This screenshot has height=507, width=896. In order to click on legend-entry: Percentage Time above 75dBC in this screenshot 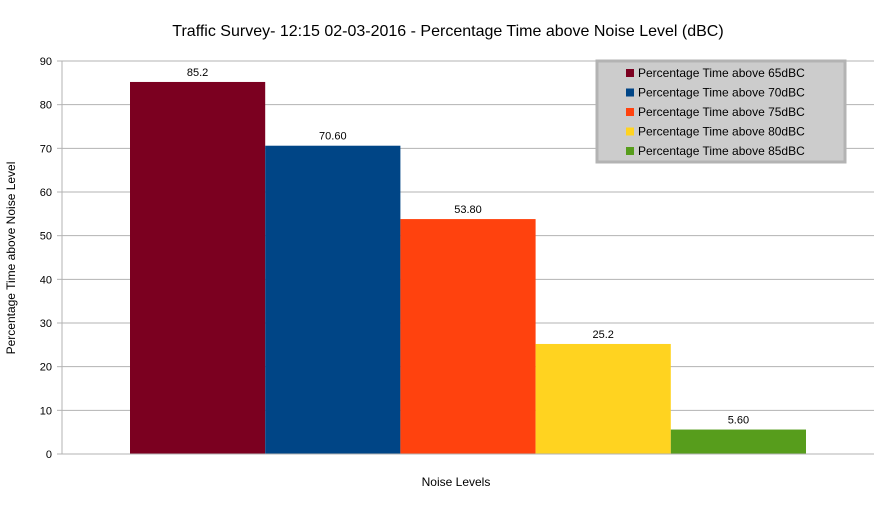, I will do `click(721, 112)`.